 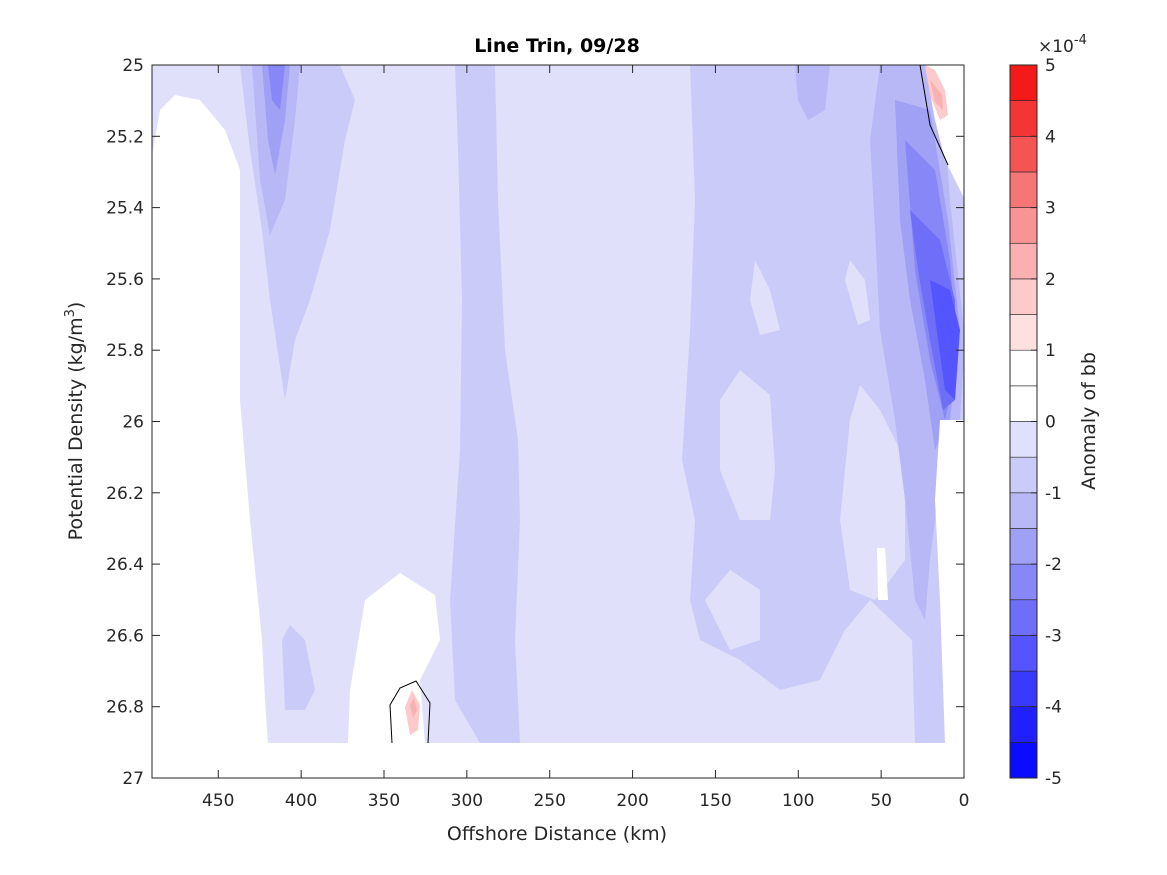 What do you see at coordinates (125, 209) in the screenshot?
I see `y-tick-label: 25.4` at bounding box center [125, 209].